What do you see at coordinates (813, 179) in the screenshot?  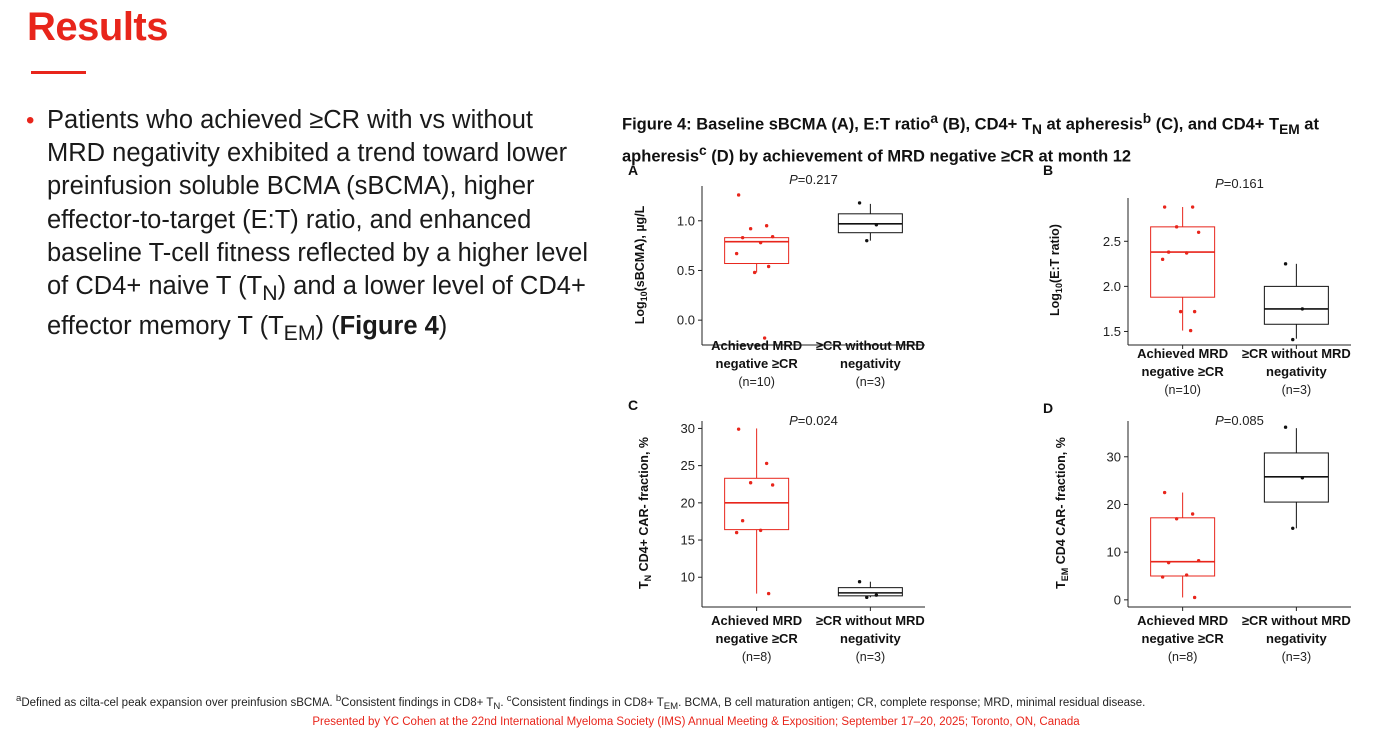 I see `p-value: P=0.217` at bounding box center [813, 179].